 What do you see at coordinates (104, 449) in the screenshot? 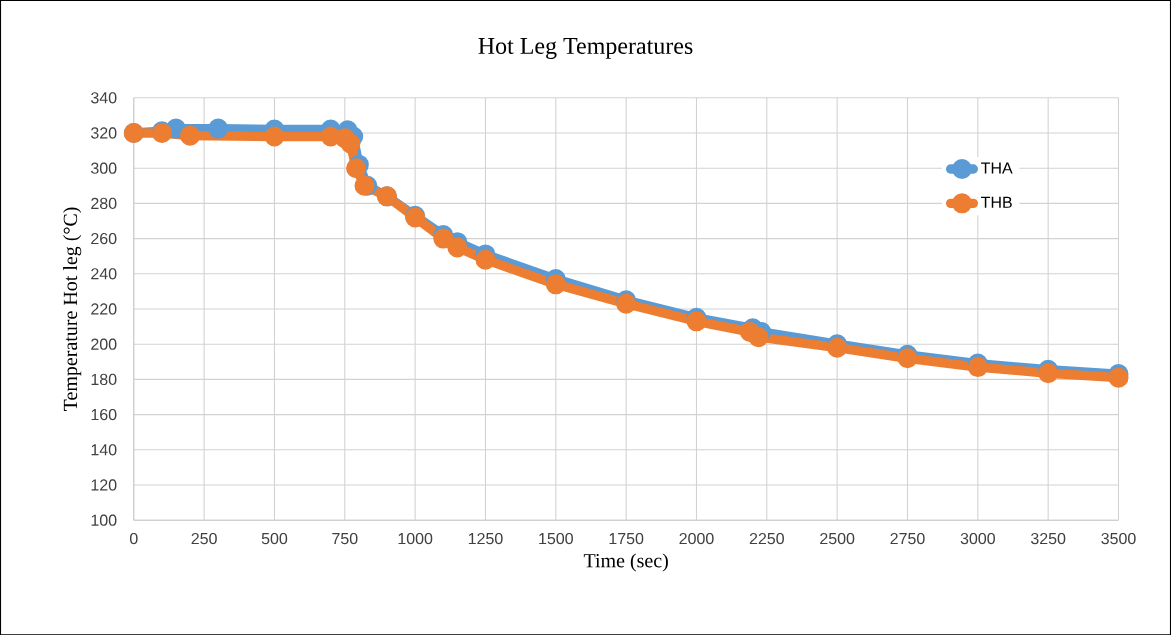
I see `y-tick-label: 140` at bounding box center [104, 449].